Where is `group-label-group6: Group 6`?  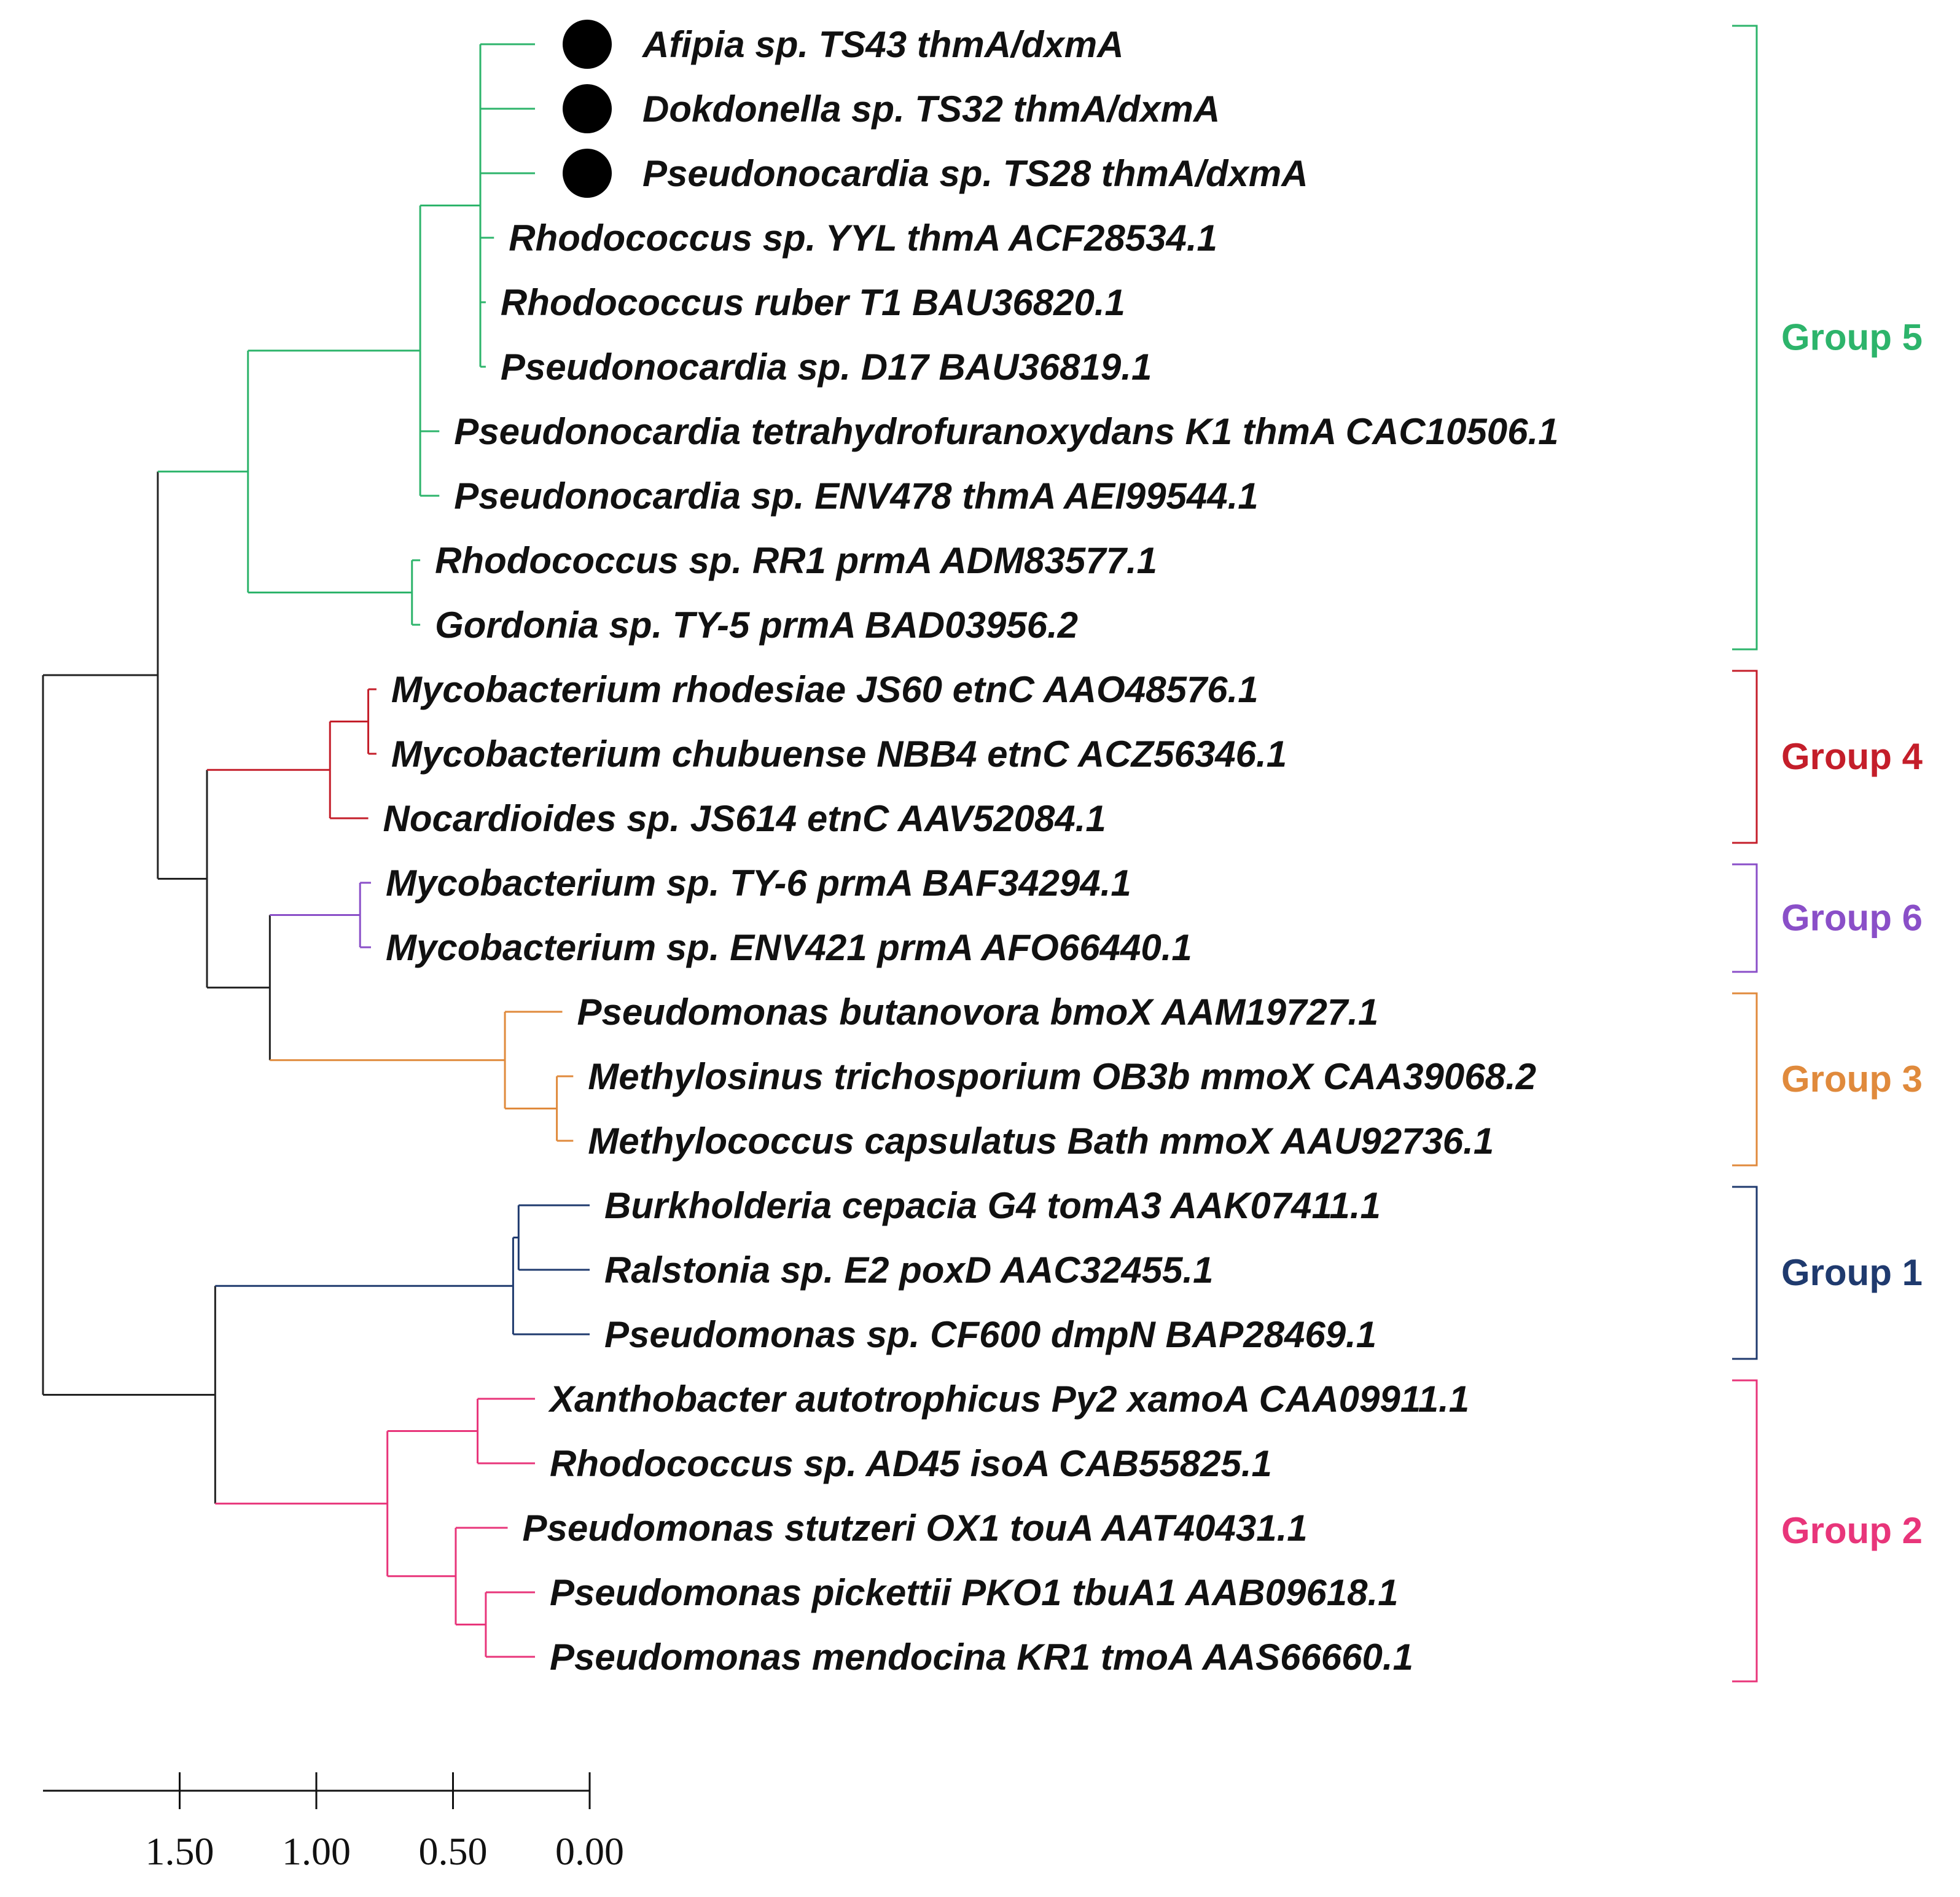
group-label-group6: Group 6 is located at coordinates (1852, 918).